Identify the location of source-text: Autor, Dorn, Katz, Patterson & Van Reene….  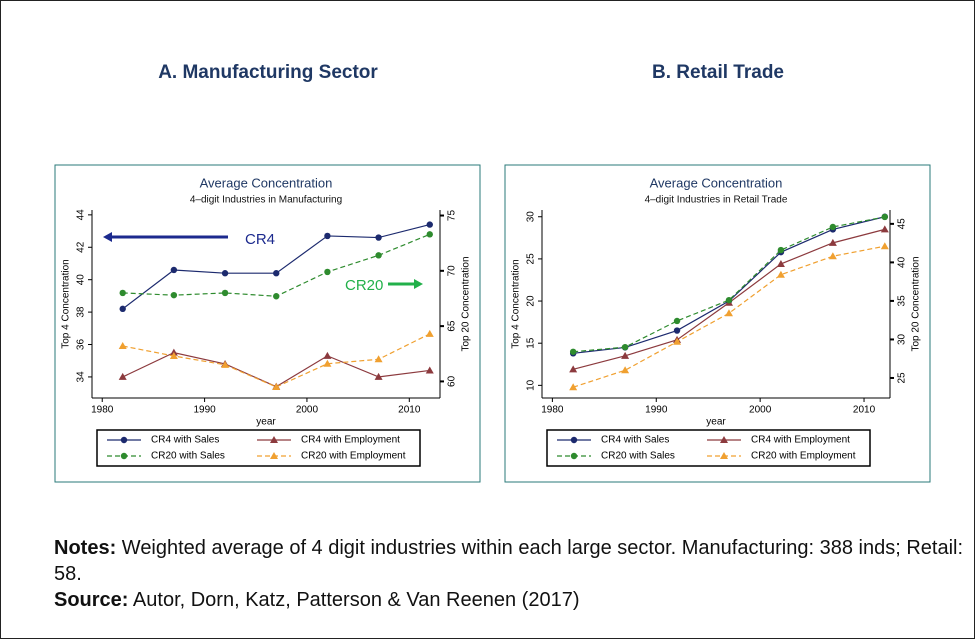
(356, 600).